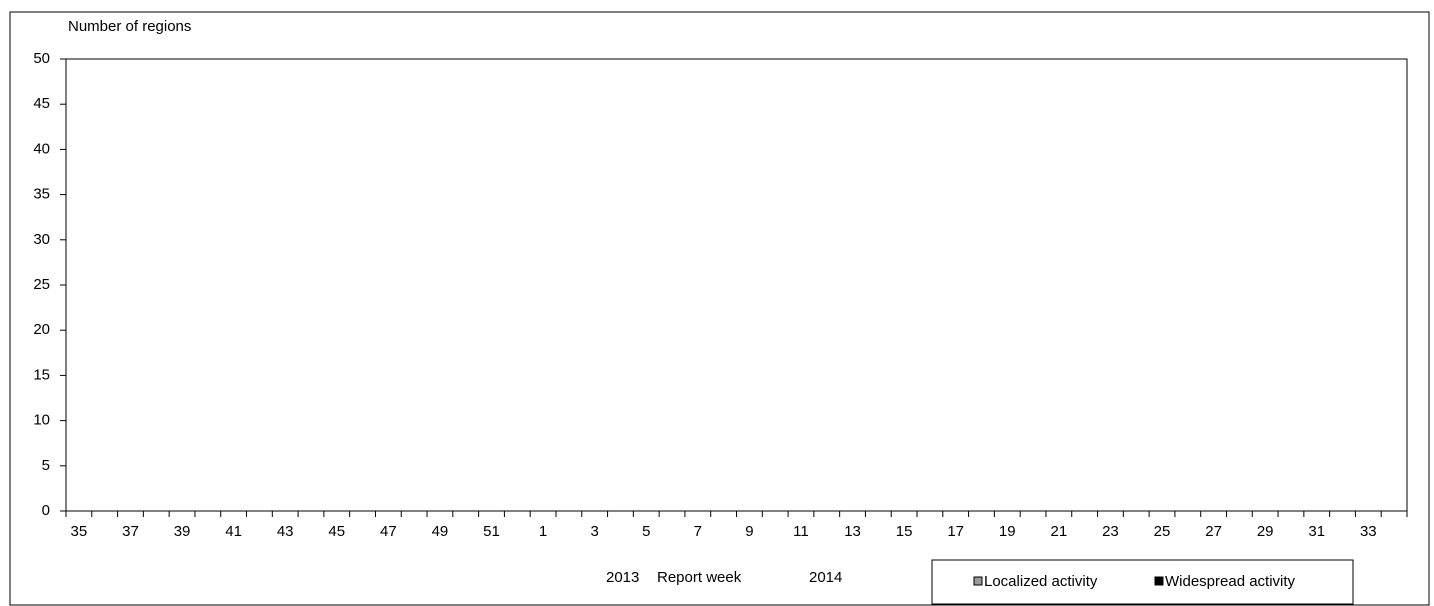 This screenshot has width=1434, height=606. Describe the element at coordinates (491, 531) in the screenshot. I see `x-tick-label: 51` at that location.